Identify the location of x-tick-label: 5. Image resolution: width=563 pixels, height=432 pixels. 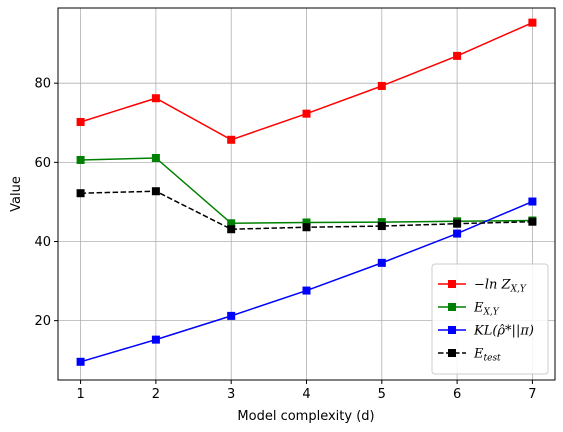
(382, 394).